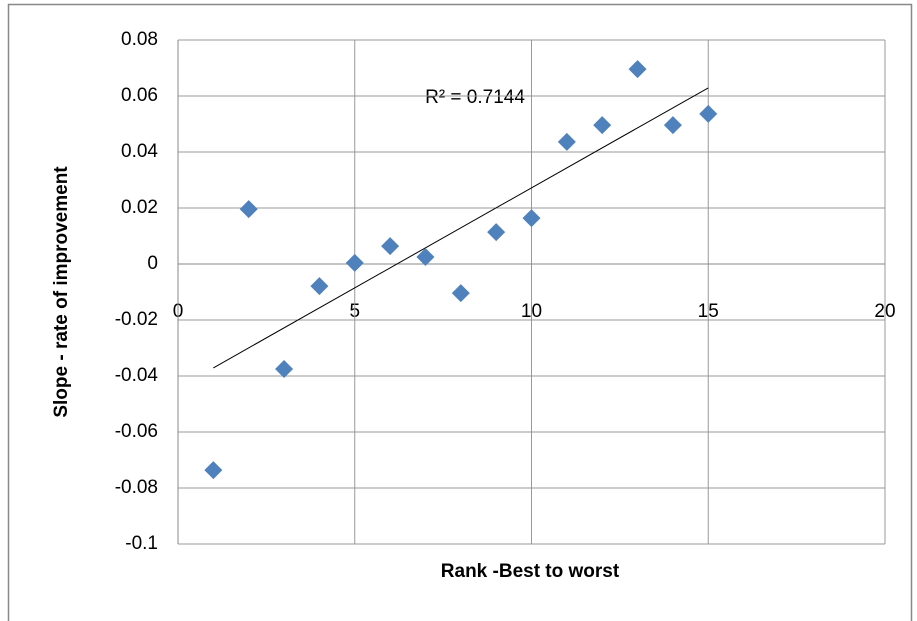 The width and height of the screenshot is (917, 621). I want to click on y-tick-label: 0.06, so click(139, 95).